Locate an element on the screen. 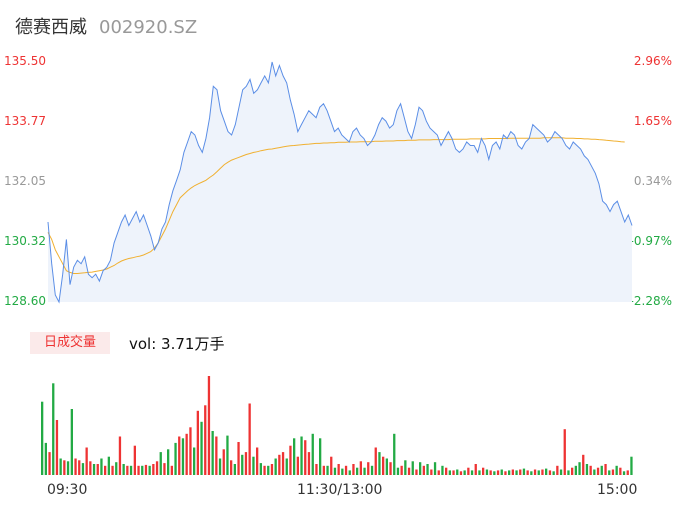 Image resolution: width=686 pixels, height=524 pixels. pct-tick-label: 0.34% is located at coordinates (652, 181).